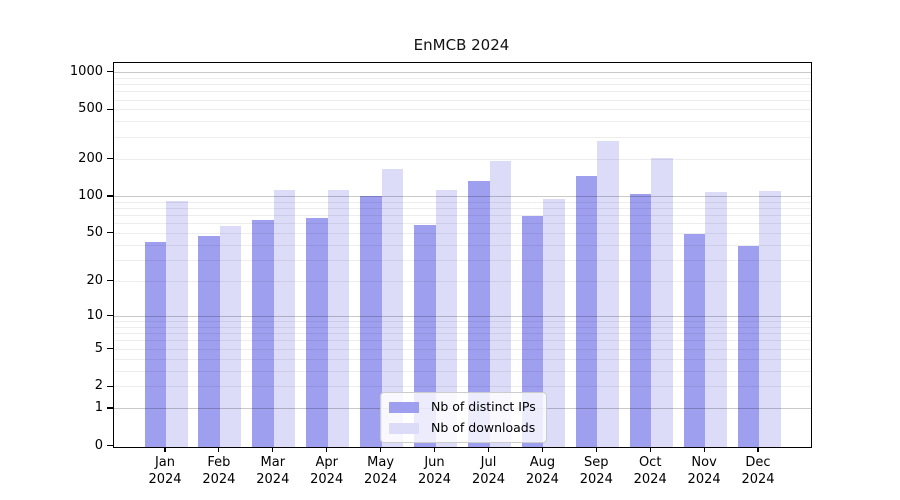 This screenshot has width=900, height=500. Describe the element at coordinates (758, 449) in the screenshot. I see `x-tick-dec` at that location.